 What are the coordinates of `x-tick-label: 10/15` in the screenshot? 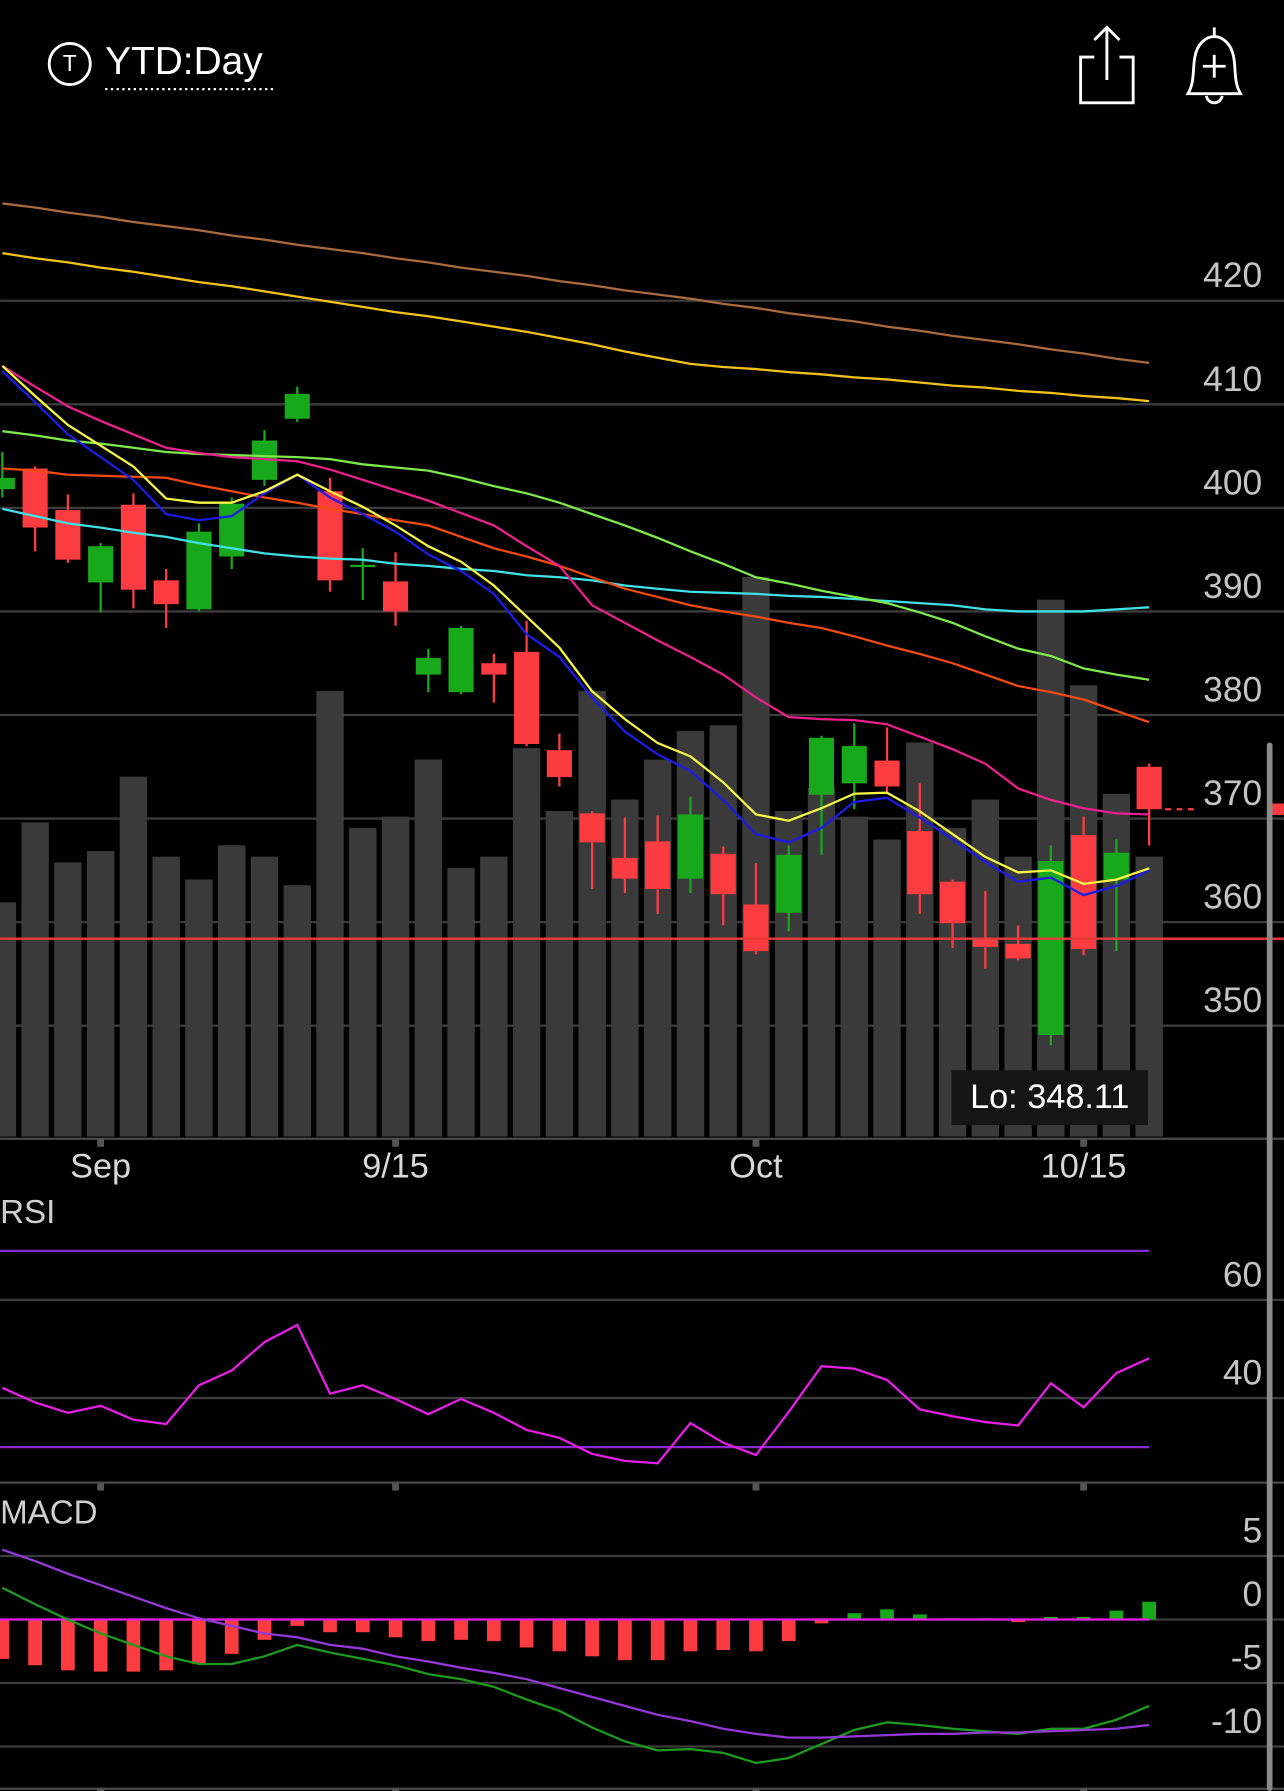 It's located at (1084, 1167).